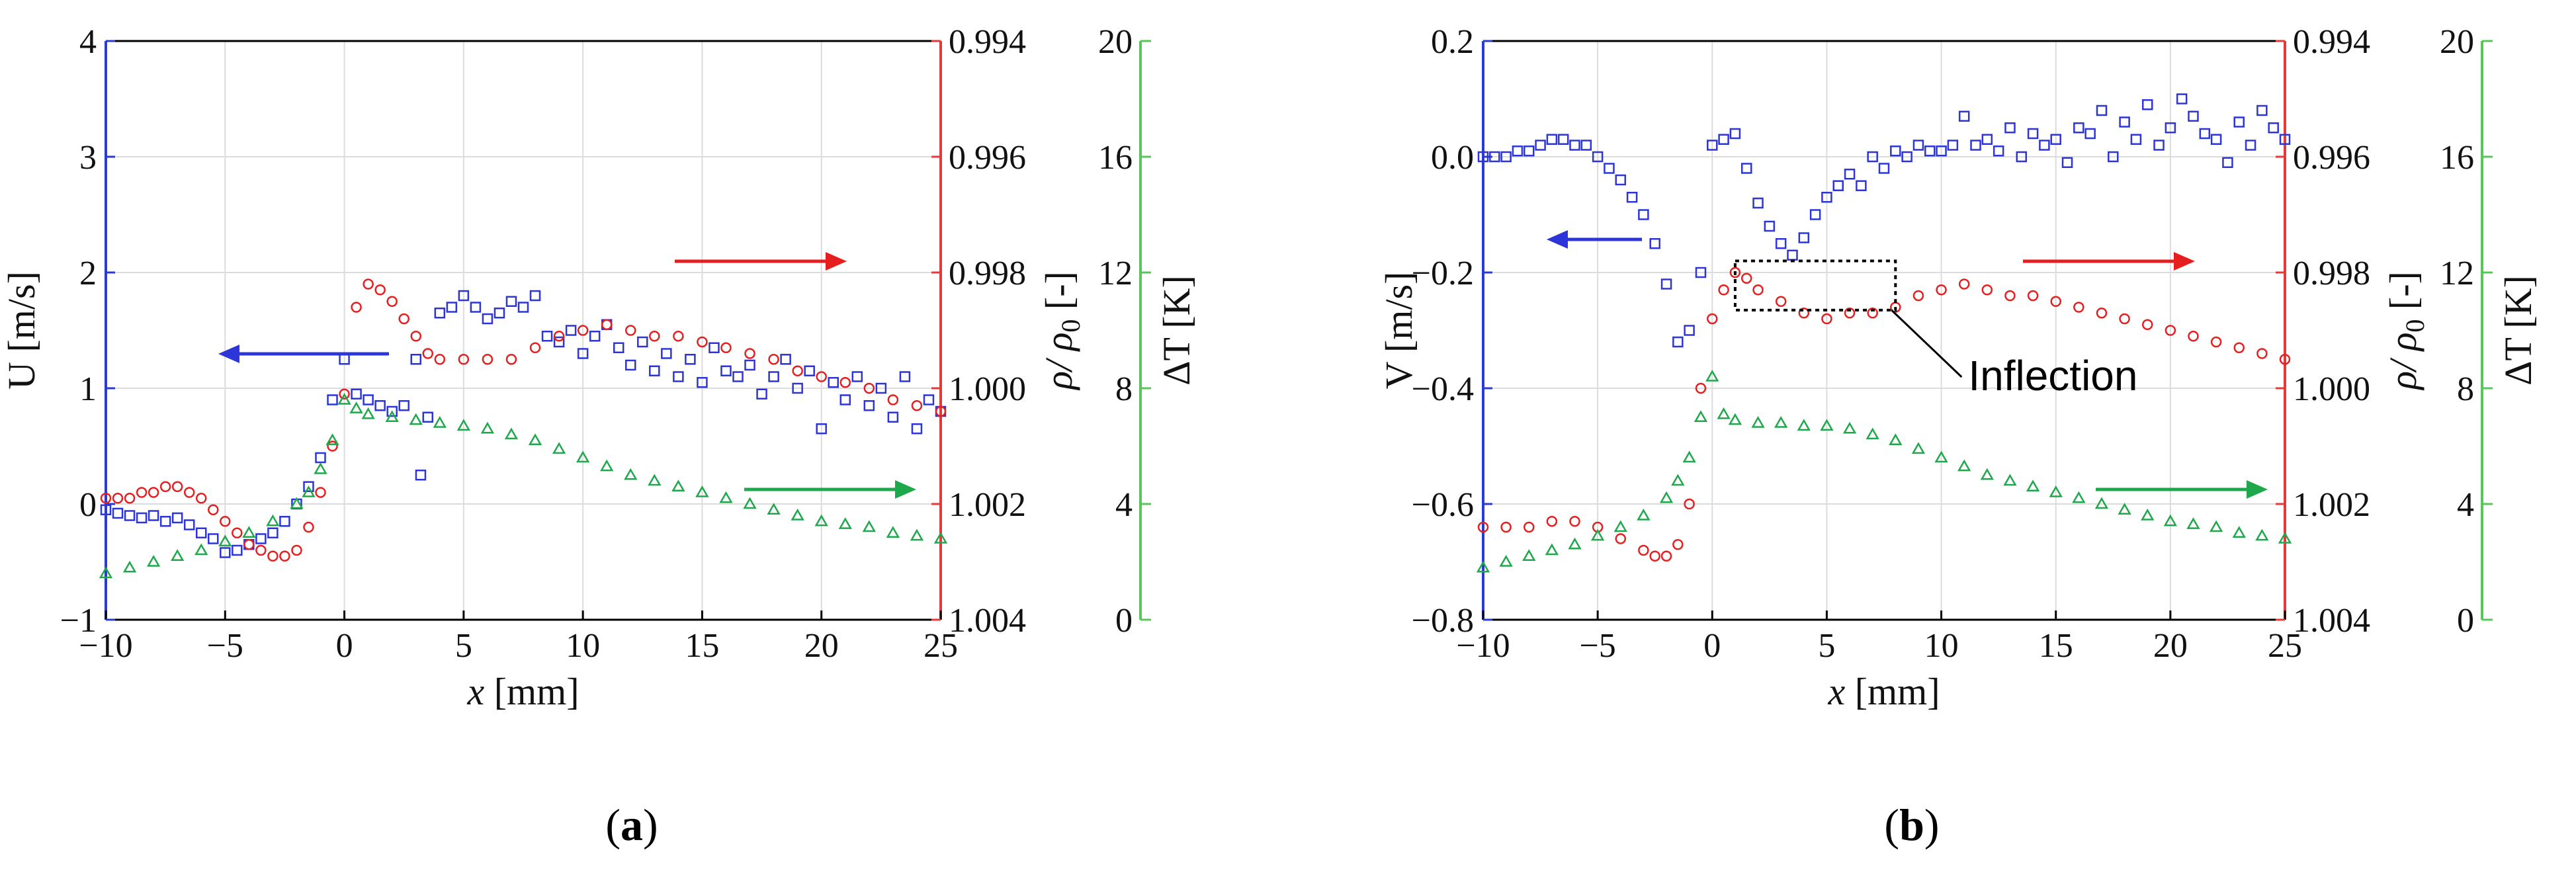 The image size is (2576, 879). I want to click on density-tick-label: 1.004, so click(2331, 621).